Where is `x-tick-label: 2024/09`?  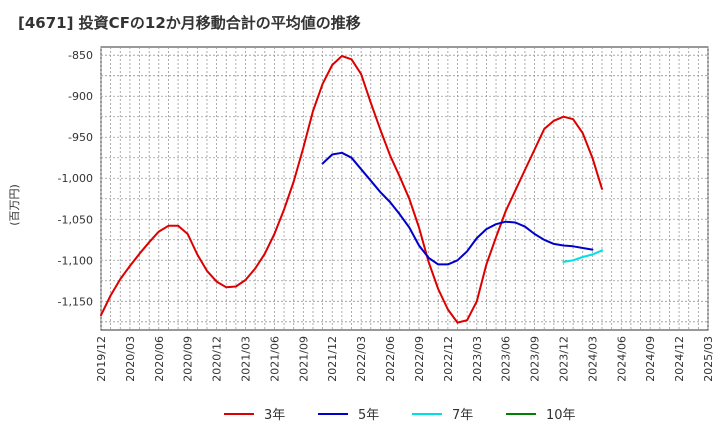 x-tick-label: 2024/09 is located at coordinates (650, 359).